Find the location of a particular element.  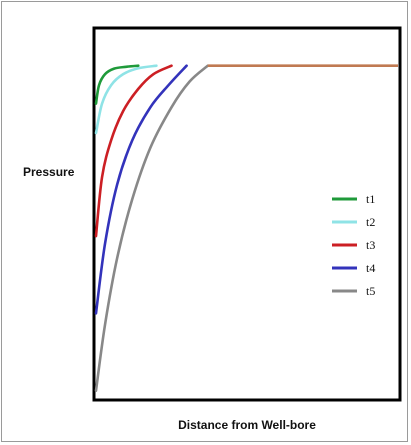

series-line-t4 is located at coordinates (141, 189).